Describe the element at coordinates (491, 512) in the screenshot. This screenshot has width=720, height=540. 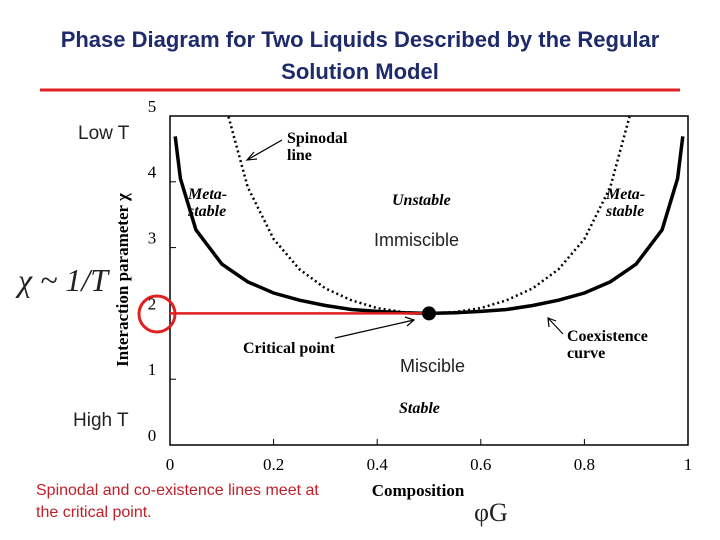
I see `side-label: φG` at that location.